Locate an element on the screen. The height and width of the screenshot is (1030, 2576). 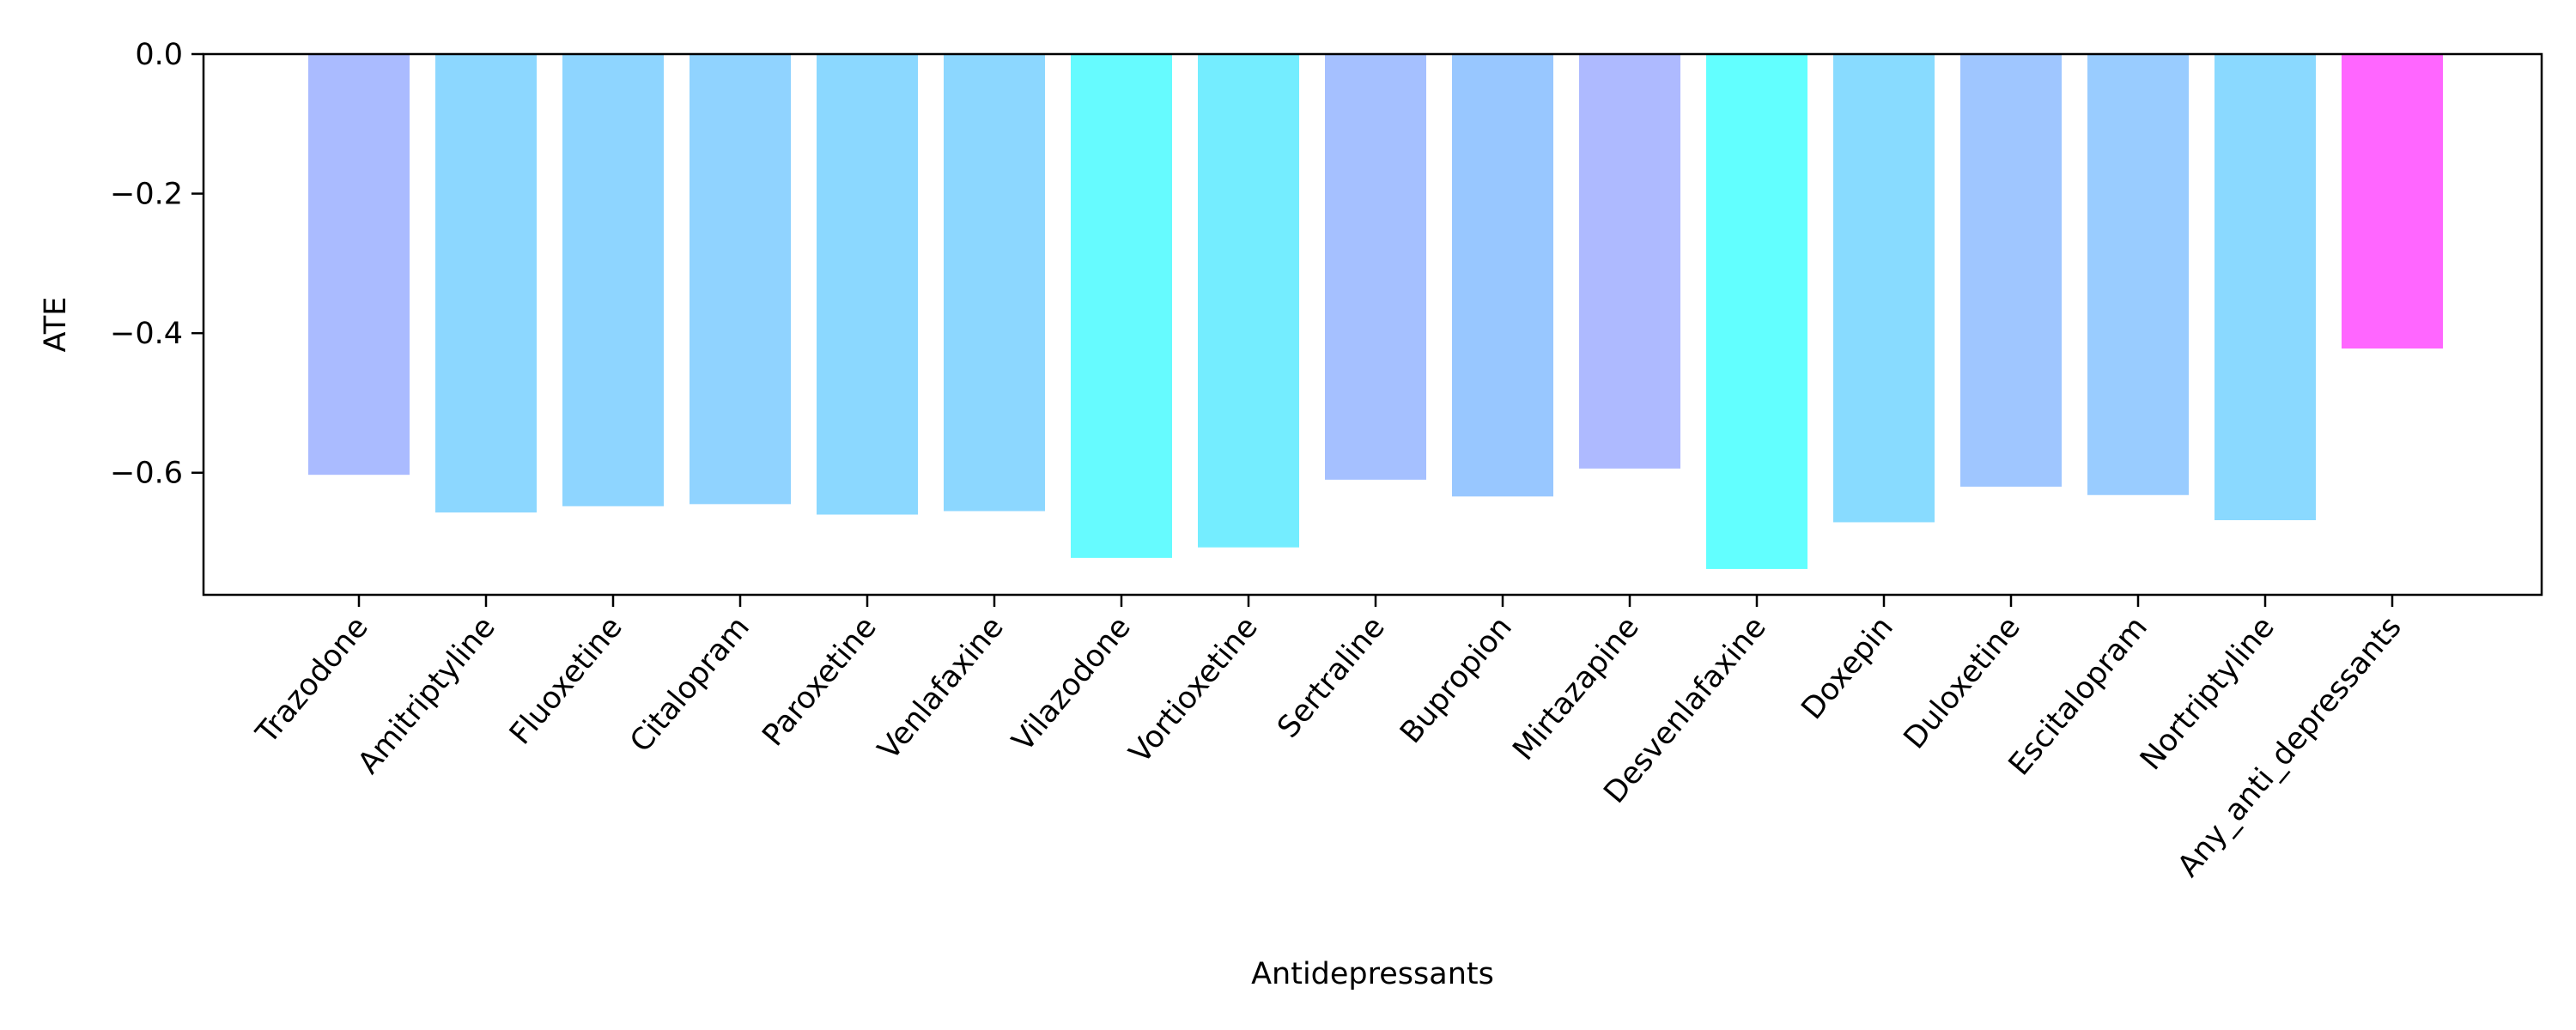
x-tick-label: Venlafaxine is located at coordinates (941, 688).